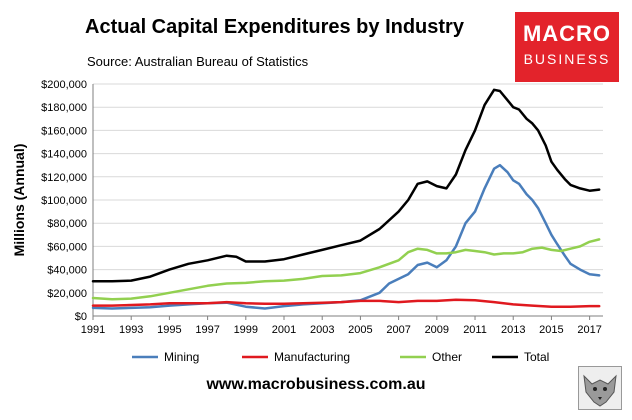 This screenshot has width=632, height=420. I want to click on x-tick-label: 2013, so click(513, 330).